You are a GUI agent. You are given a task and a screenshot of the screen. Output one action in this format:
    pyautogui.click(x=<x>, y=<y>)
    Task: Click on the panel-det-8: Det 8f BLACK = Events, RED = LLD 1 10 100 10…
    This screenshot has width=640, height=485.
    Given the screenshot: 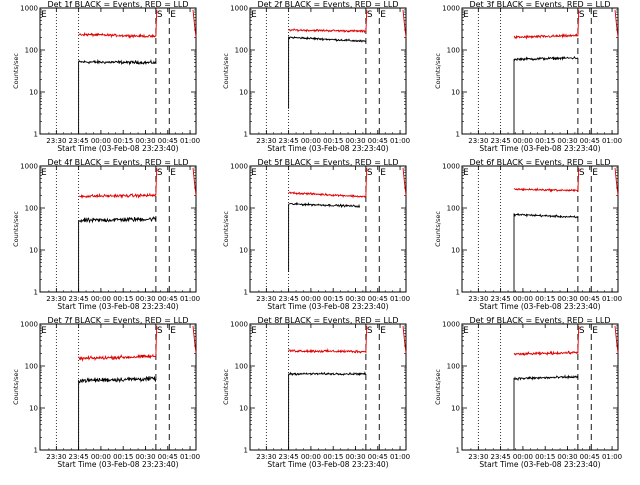 What is the action you would take?
    pyautogui.click(x=316, y=392)
    